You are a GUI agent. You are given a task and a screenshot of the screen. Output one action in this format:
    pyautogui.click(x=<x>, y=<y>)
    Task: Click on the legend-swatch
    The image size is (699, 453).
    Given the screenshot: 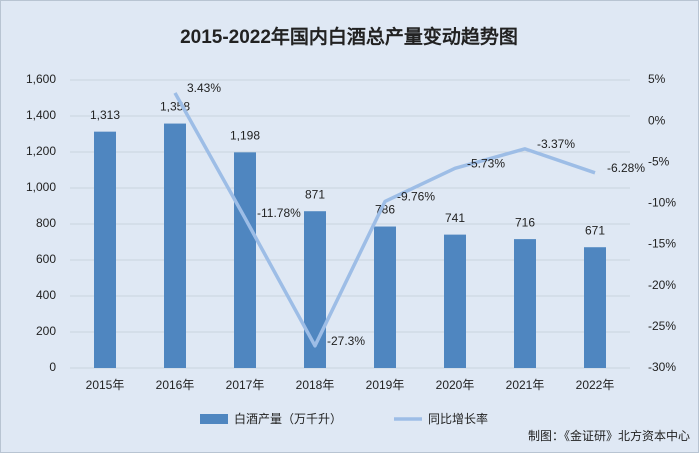 What is the action you would take?
    pyautogui.click(x=214, y=419)
    